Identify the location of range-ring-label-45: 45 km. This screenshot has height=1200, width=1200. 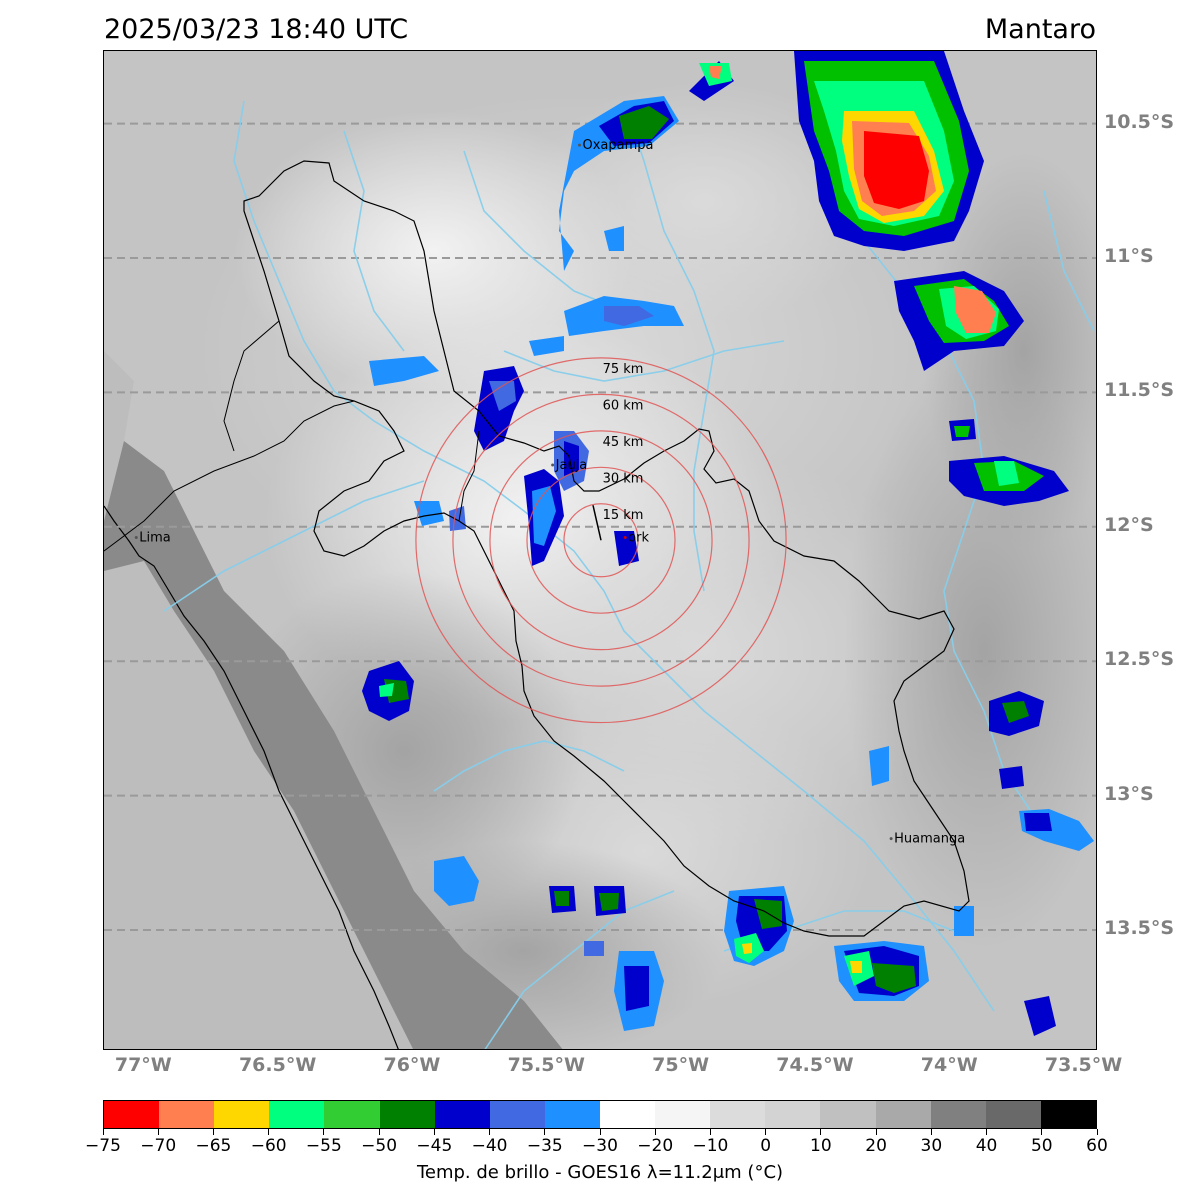
(623, 442).